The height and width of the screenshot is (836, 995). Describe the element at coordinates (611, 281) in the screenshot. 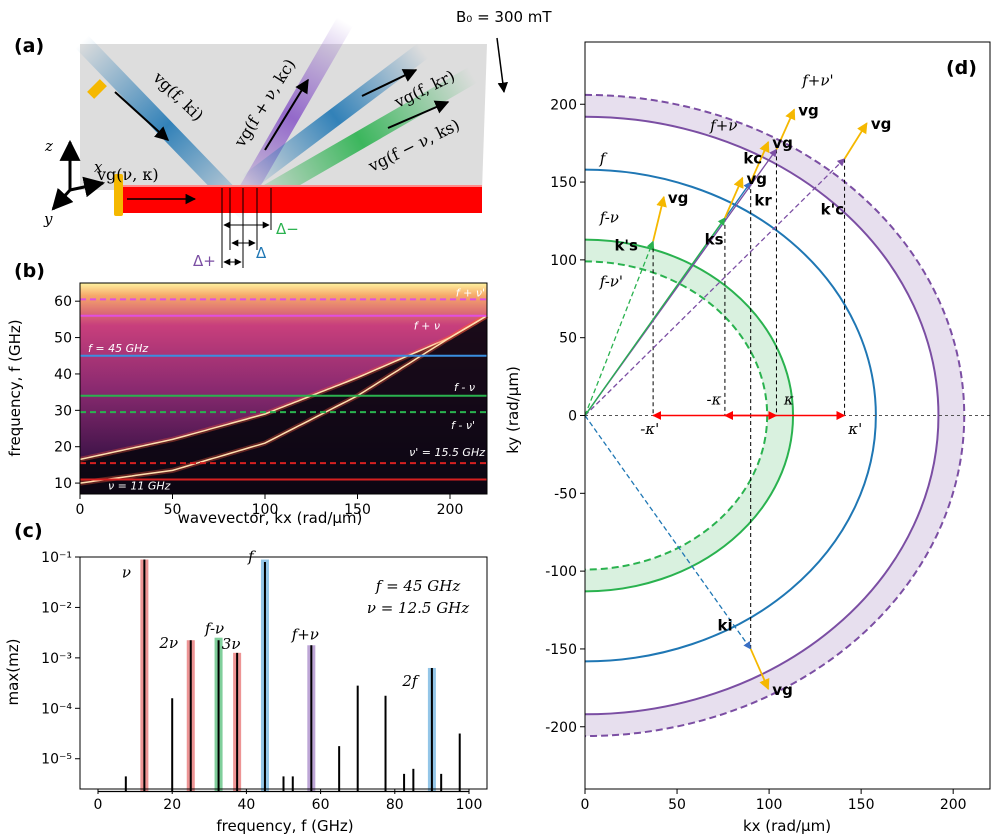

I see `circle-label-4: f-ν'` at that location.